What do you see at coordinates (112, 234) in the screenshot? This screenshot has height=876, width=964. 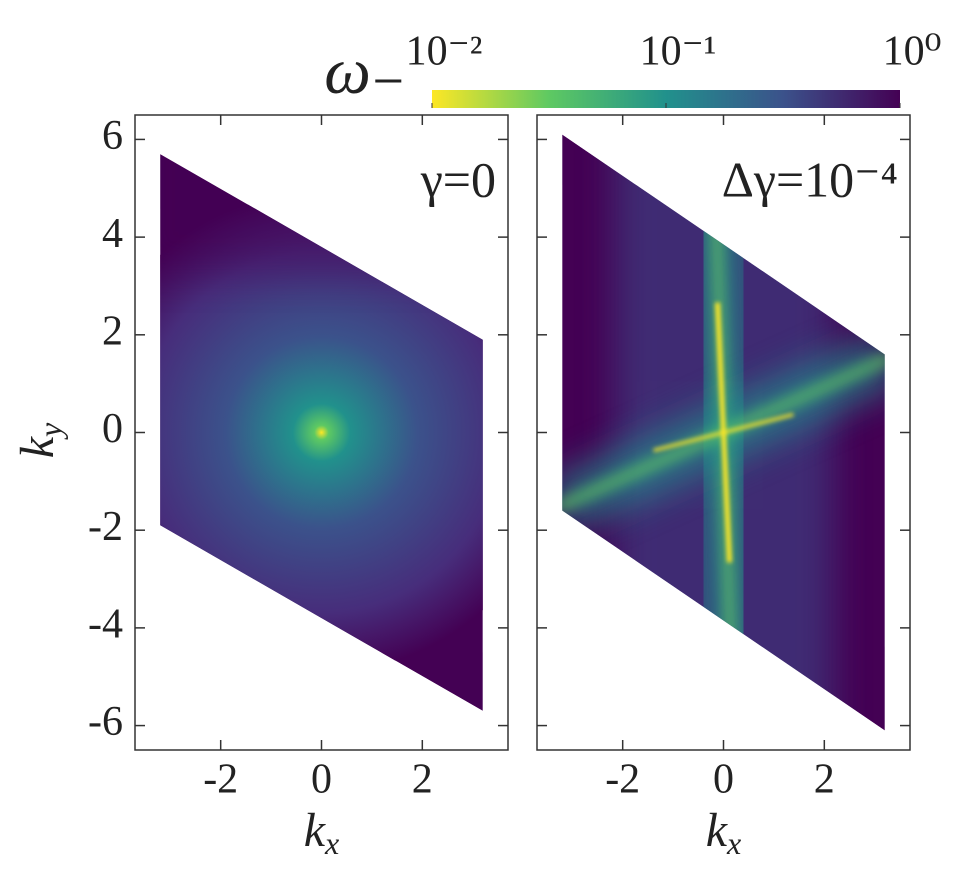 I see `y-tick-label: 4` at bounding box center [112, 234].